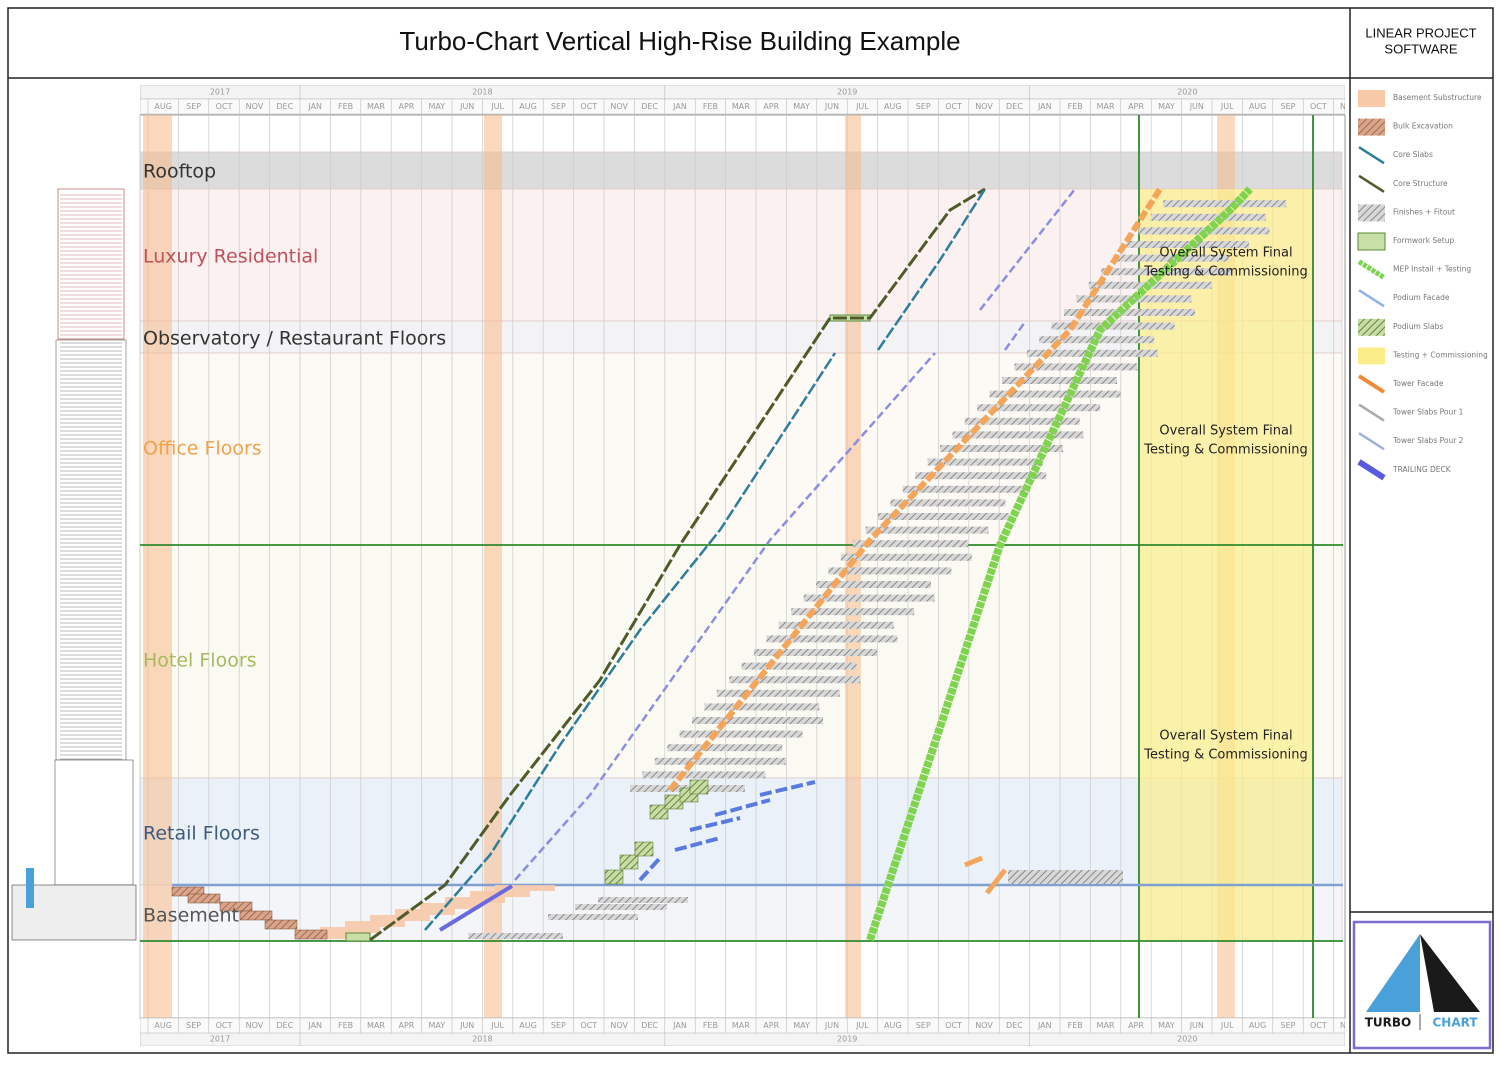 The height and width of the screenshot is (1065, 1500). I want to click on year-label: 2020, so click(1187, 92).